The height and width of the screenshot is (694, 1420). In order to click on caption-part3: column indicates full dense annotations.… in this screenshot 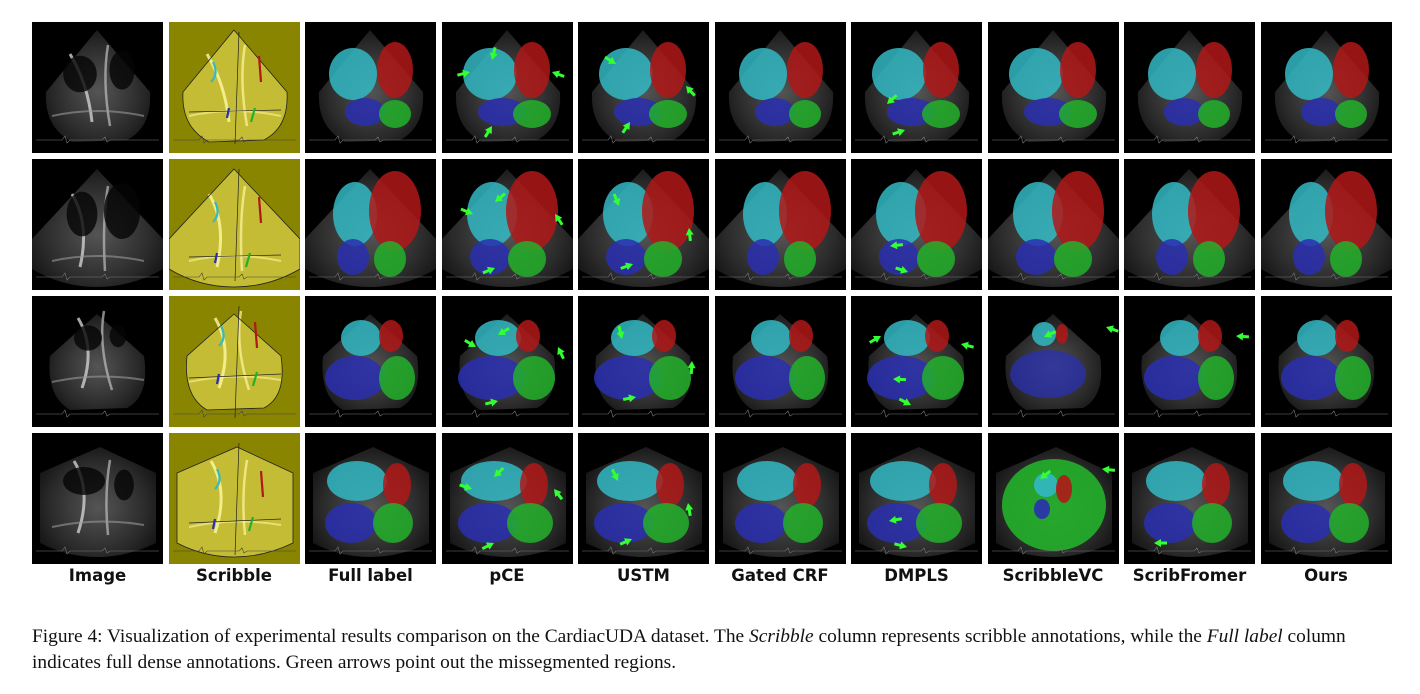, I will do `click(689, 649)`.